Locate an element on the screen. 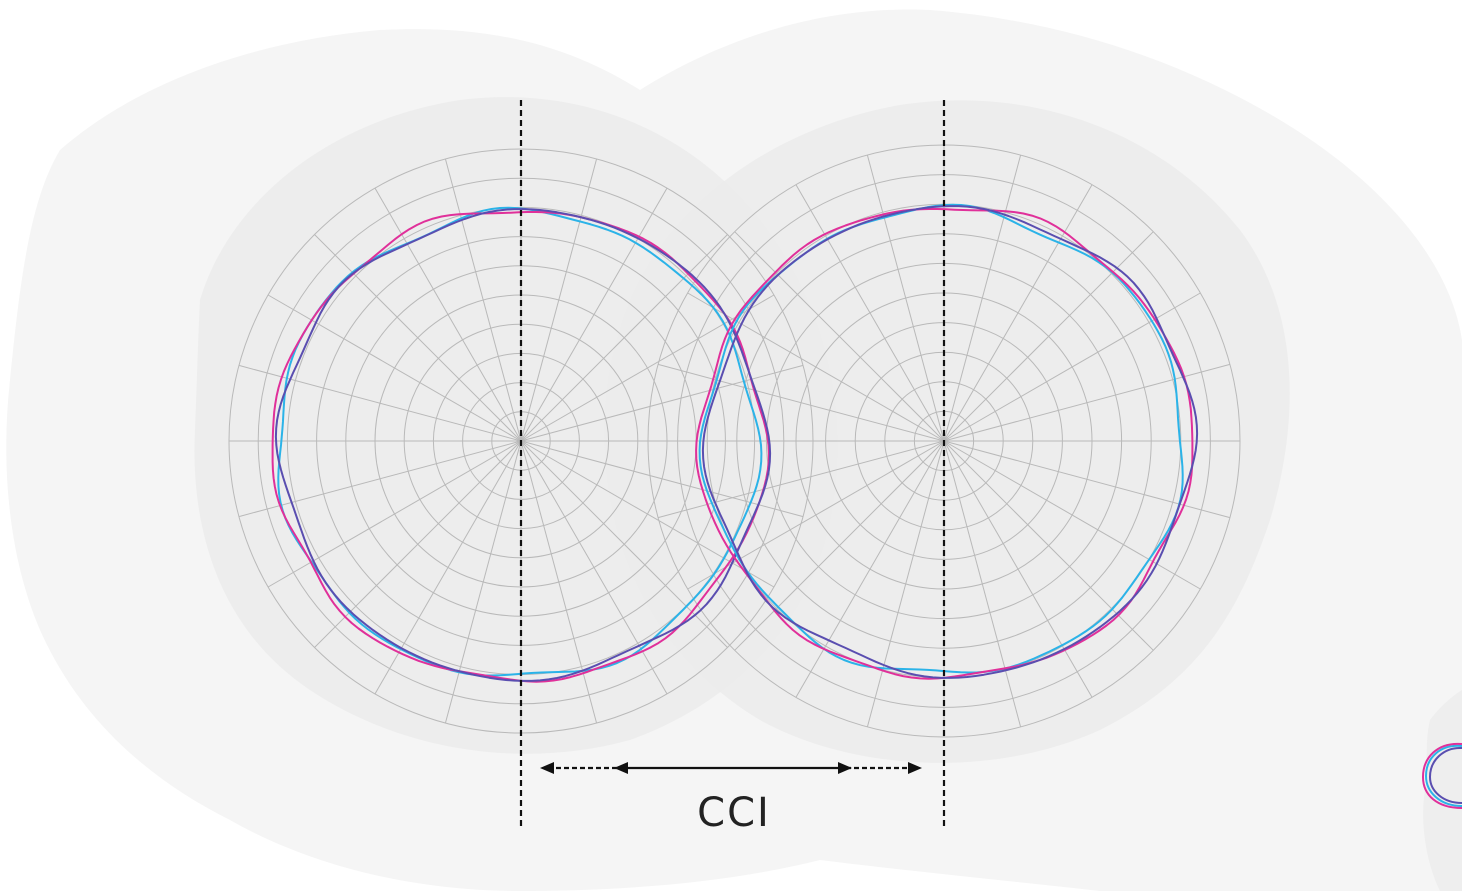 This screenshot has height=891, width=1462. edge-trace-magenta is located at coordinates (1441, 775).